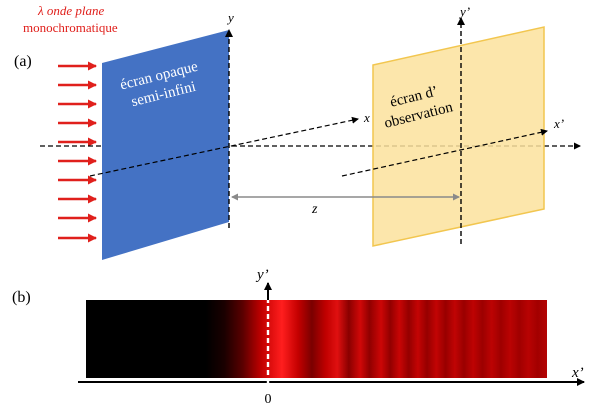 The height and width of the screenshot is (410, 593). I want to click on x-prime-axis, so click(444, 152).